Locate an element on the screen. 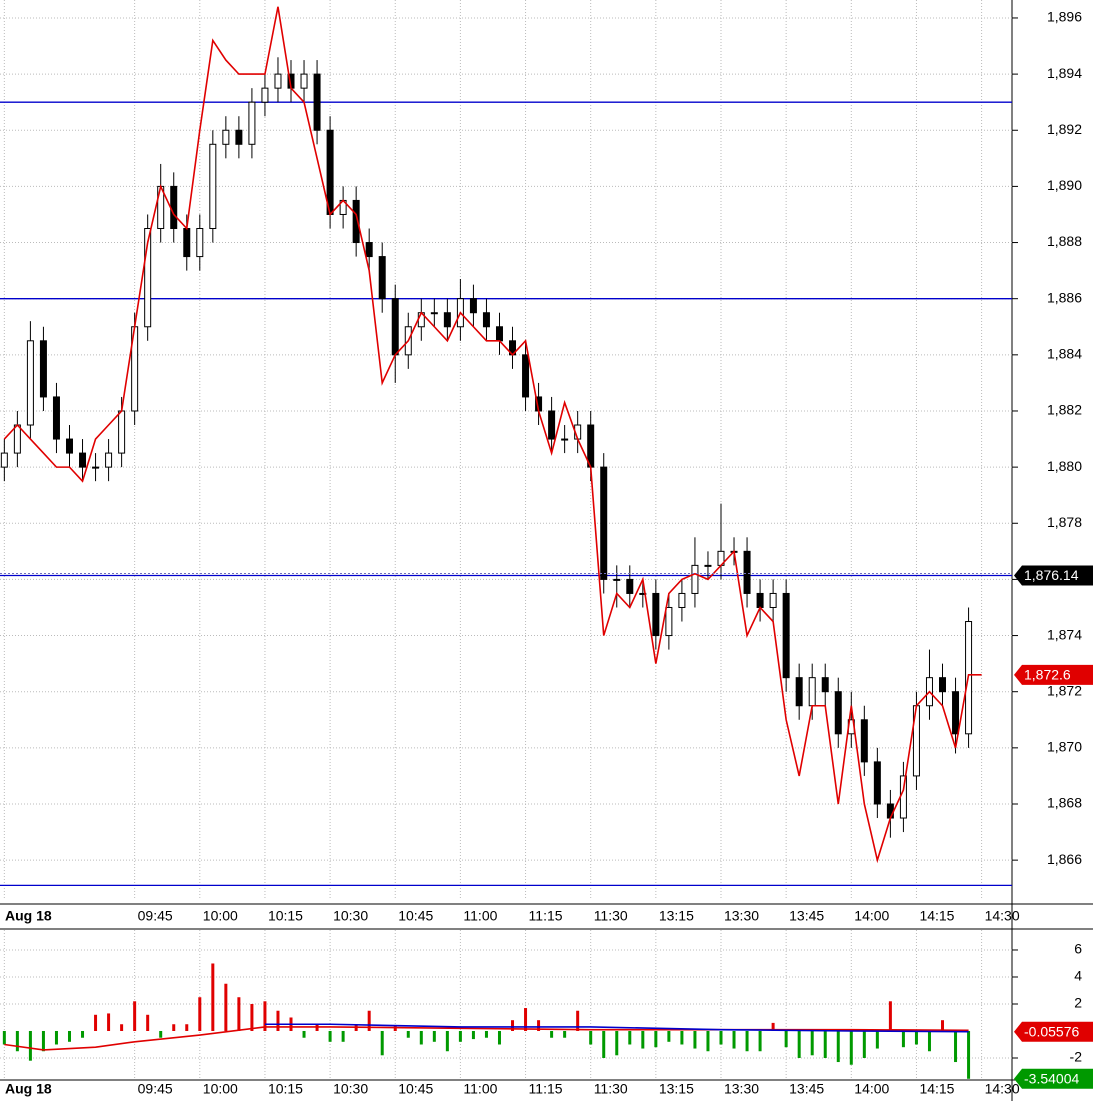 This screenshot has height=1101, width=1093. x-tick-label: 14:00 is located at coordinates (871, 916).